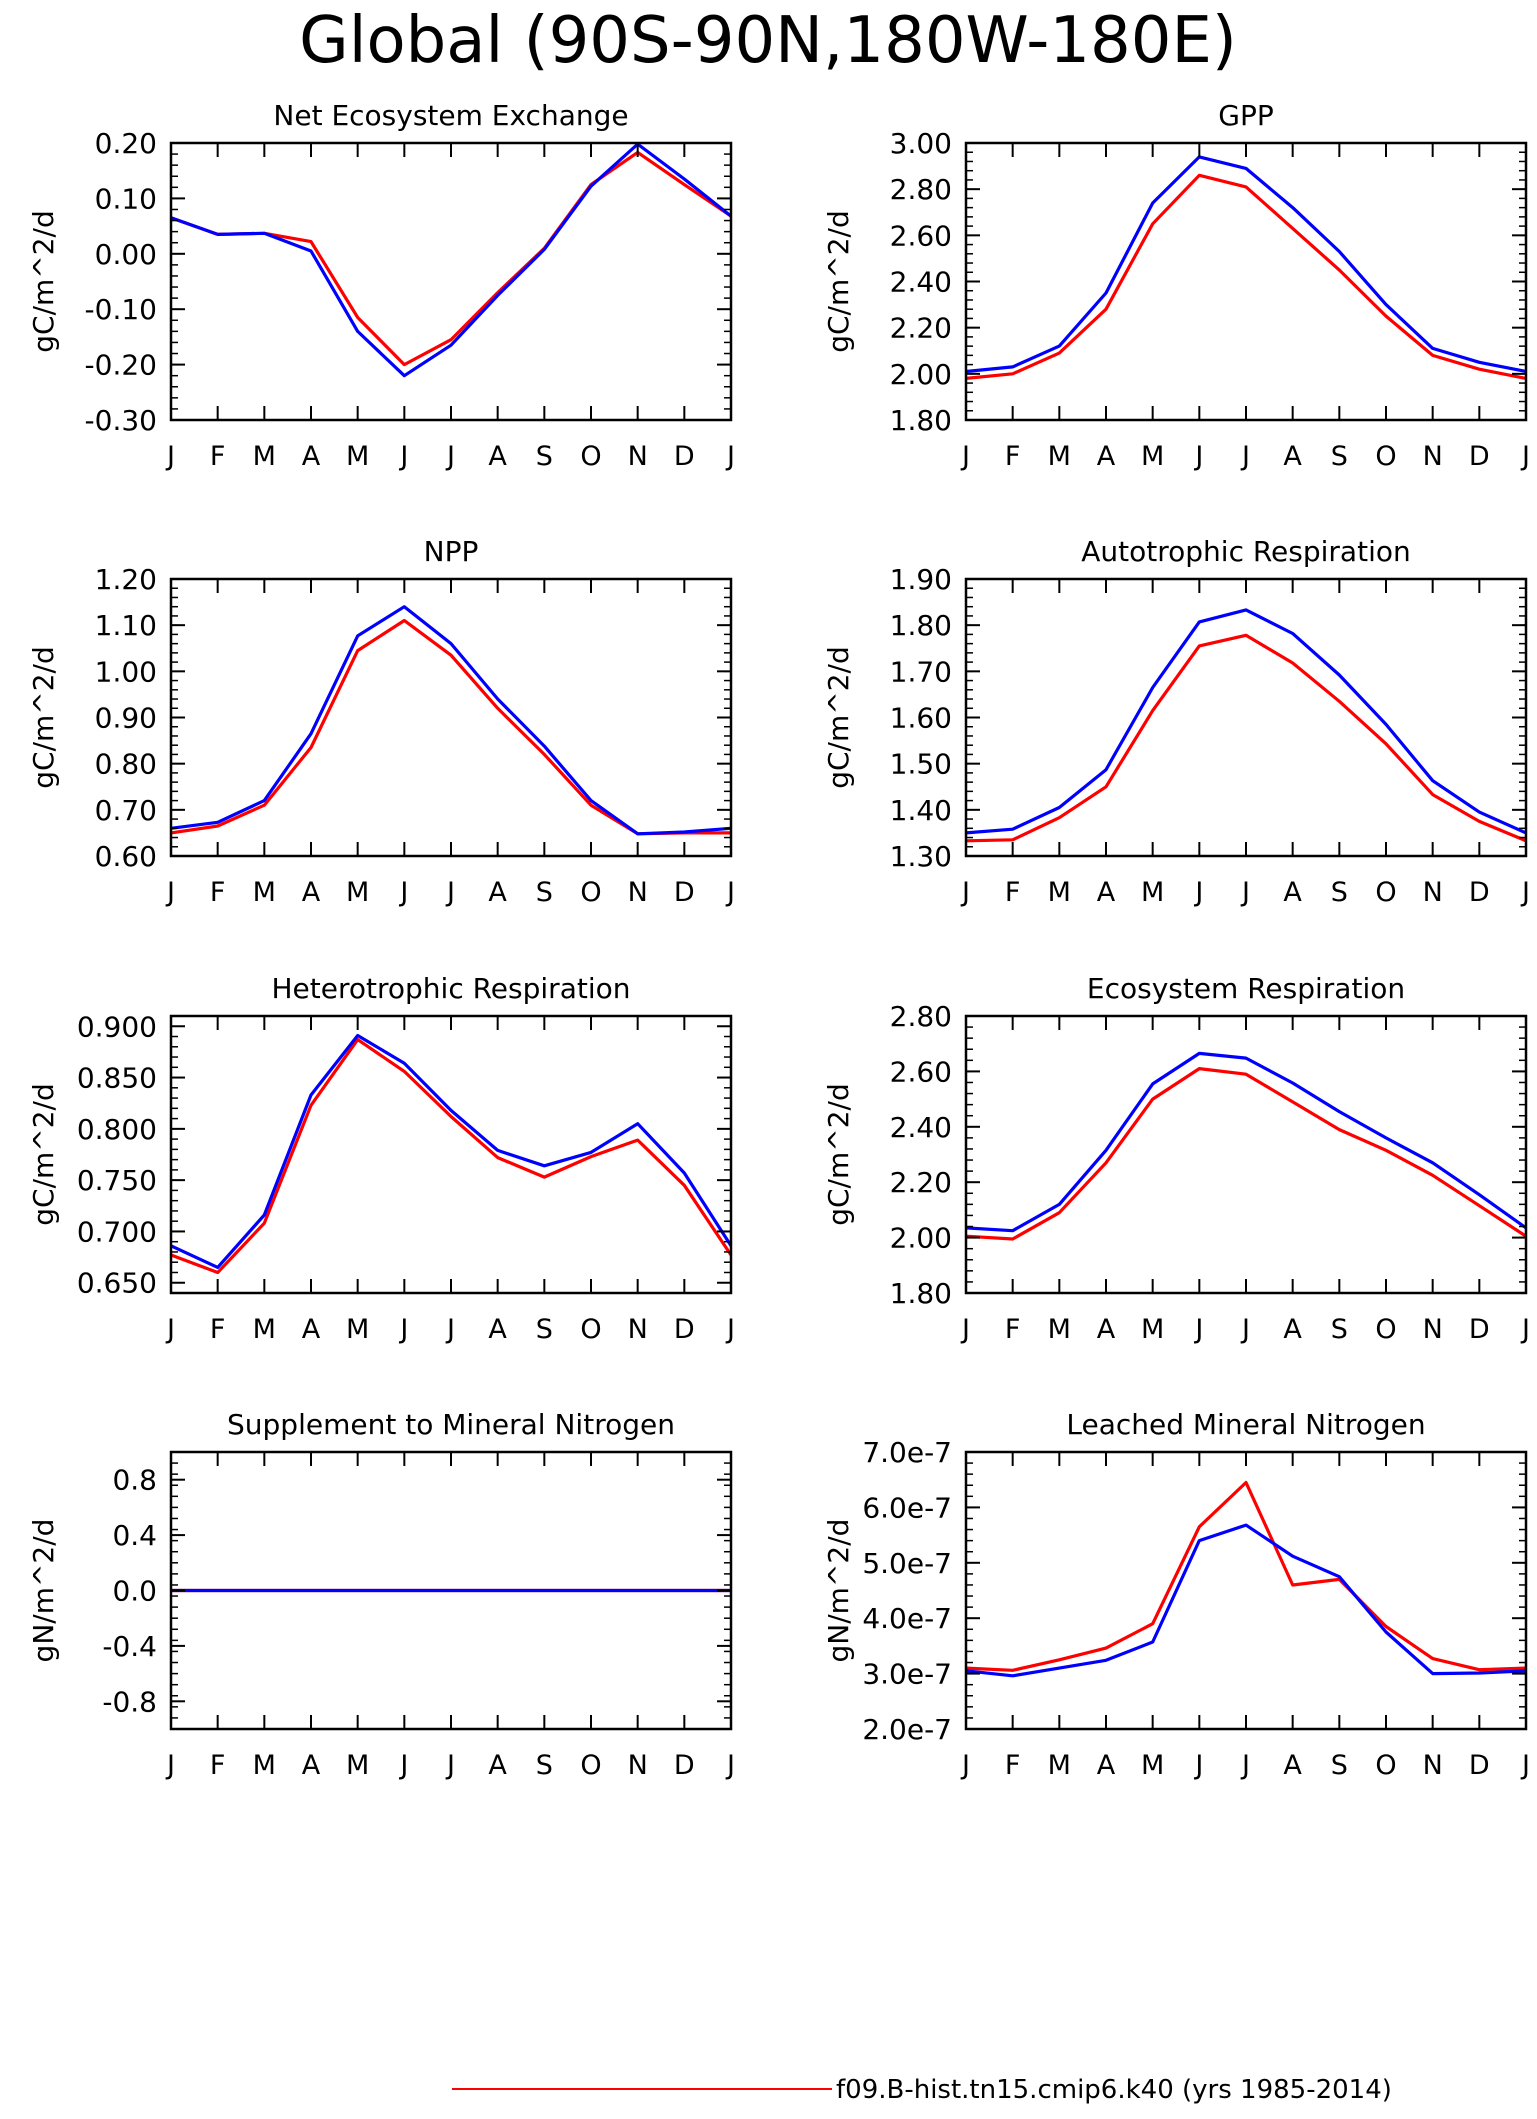 The image size is (1537, 2119). I want to click on y-tick-label: 1.10, so click(126, 625).